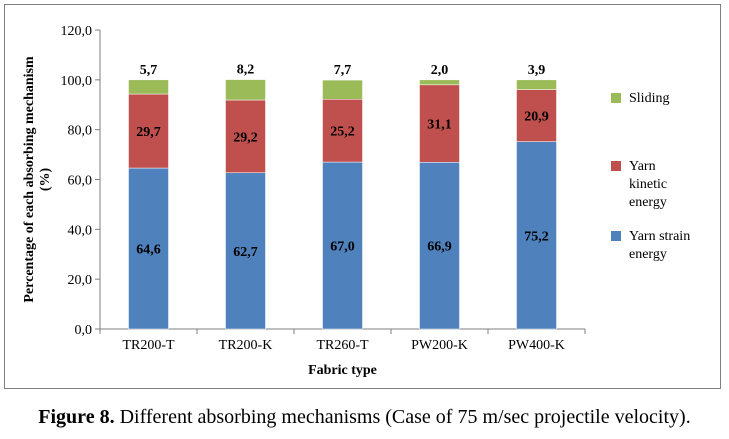  Describe the element at coordinates (246, 345) in the screenshot. I see `x-tick-label: TR200-K` at that location.